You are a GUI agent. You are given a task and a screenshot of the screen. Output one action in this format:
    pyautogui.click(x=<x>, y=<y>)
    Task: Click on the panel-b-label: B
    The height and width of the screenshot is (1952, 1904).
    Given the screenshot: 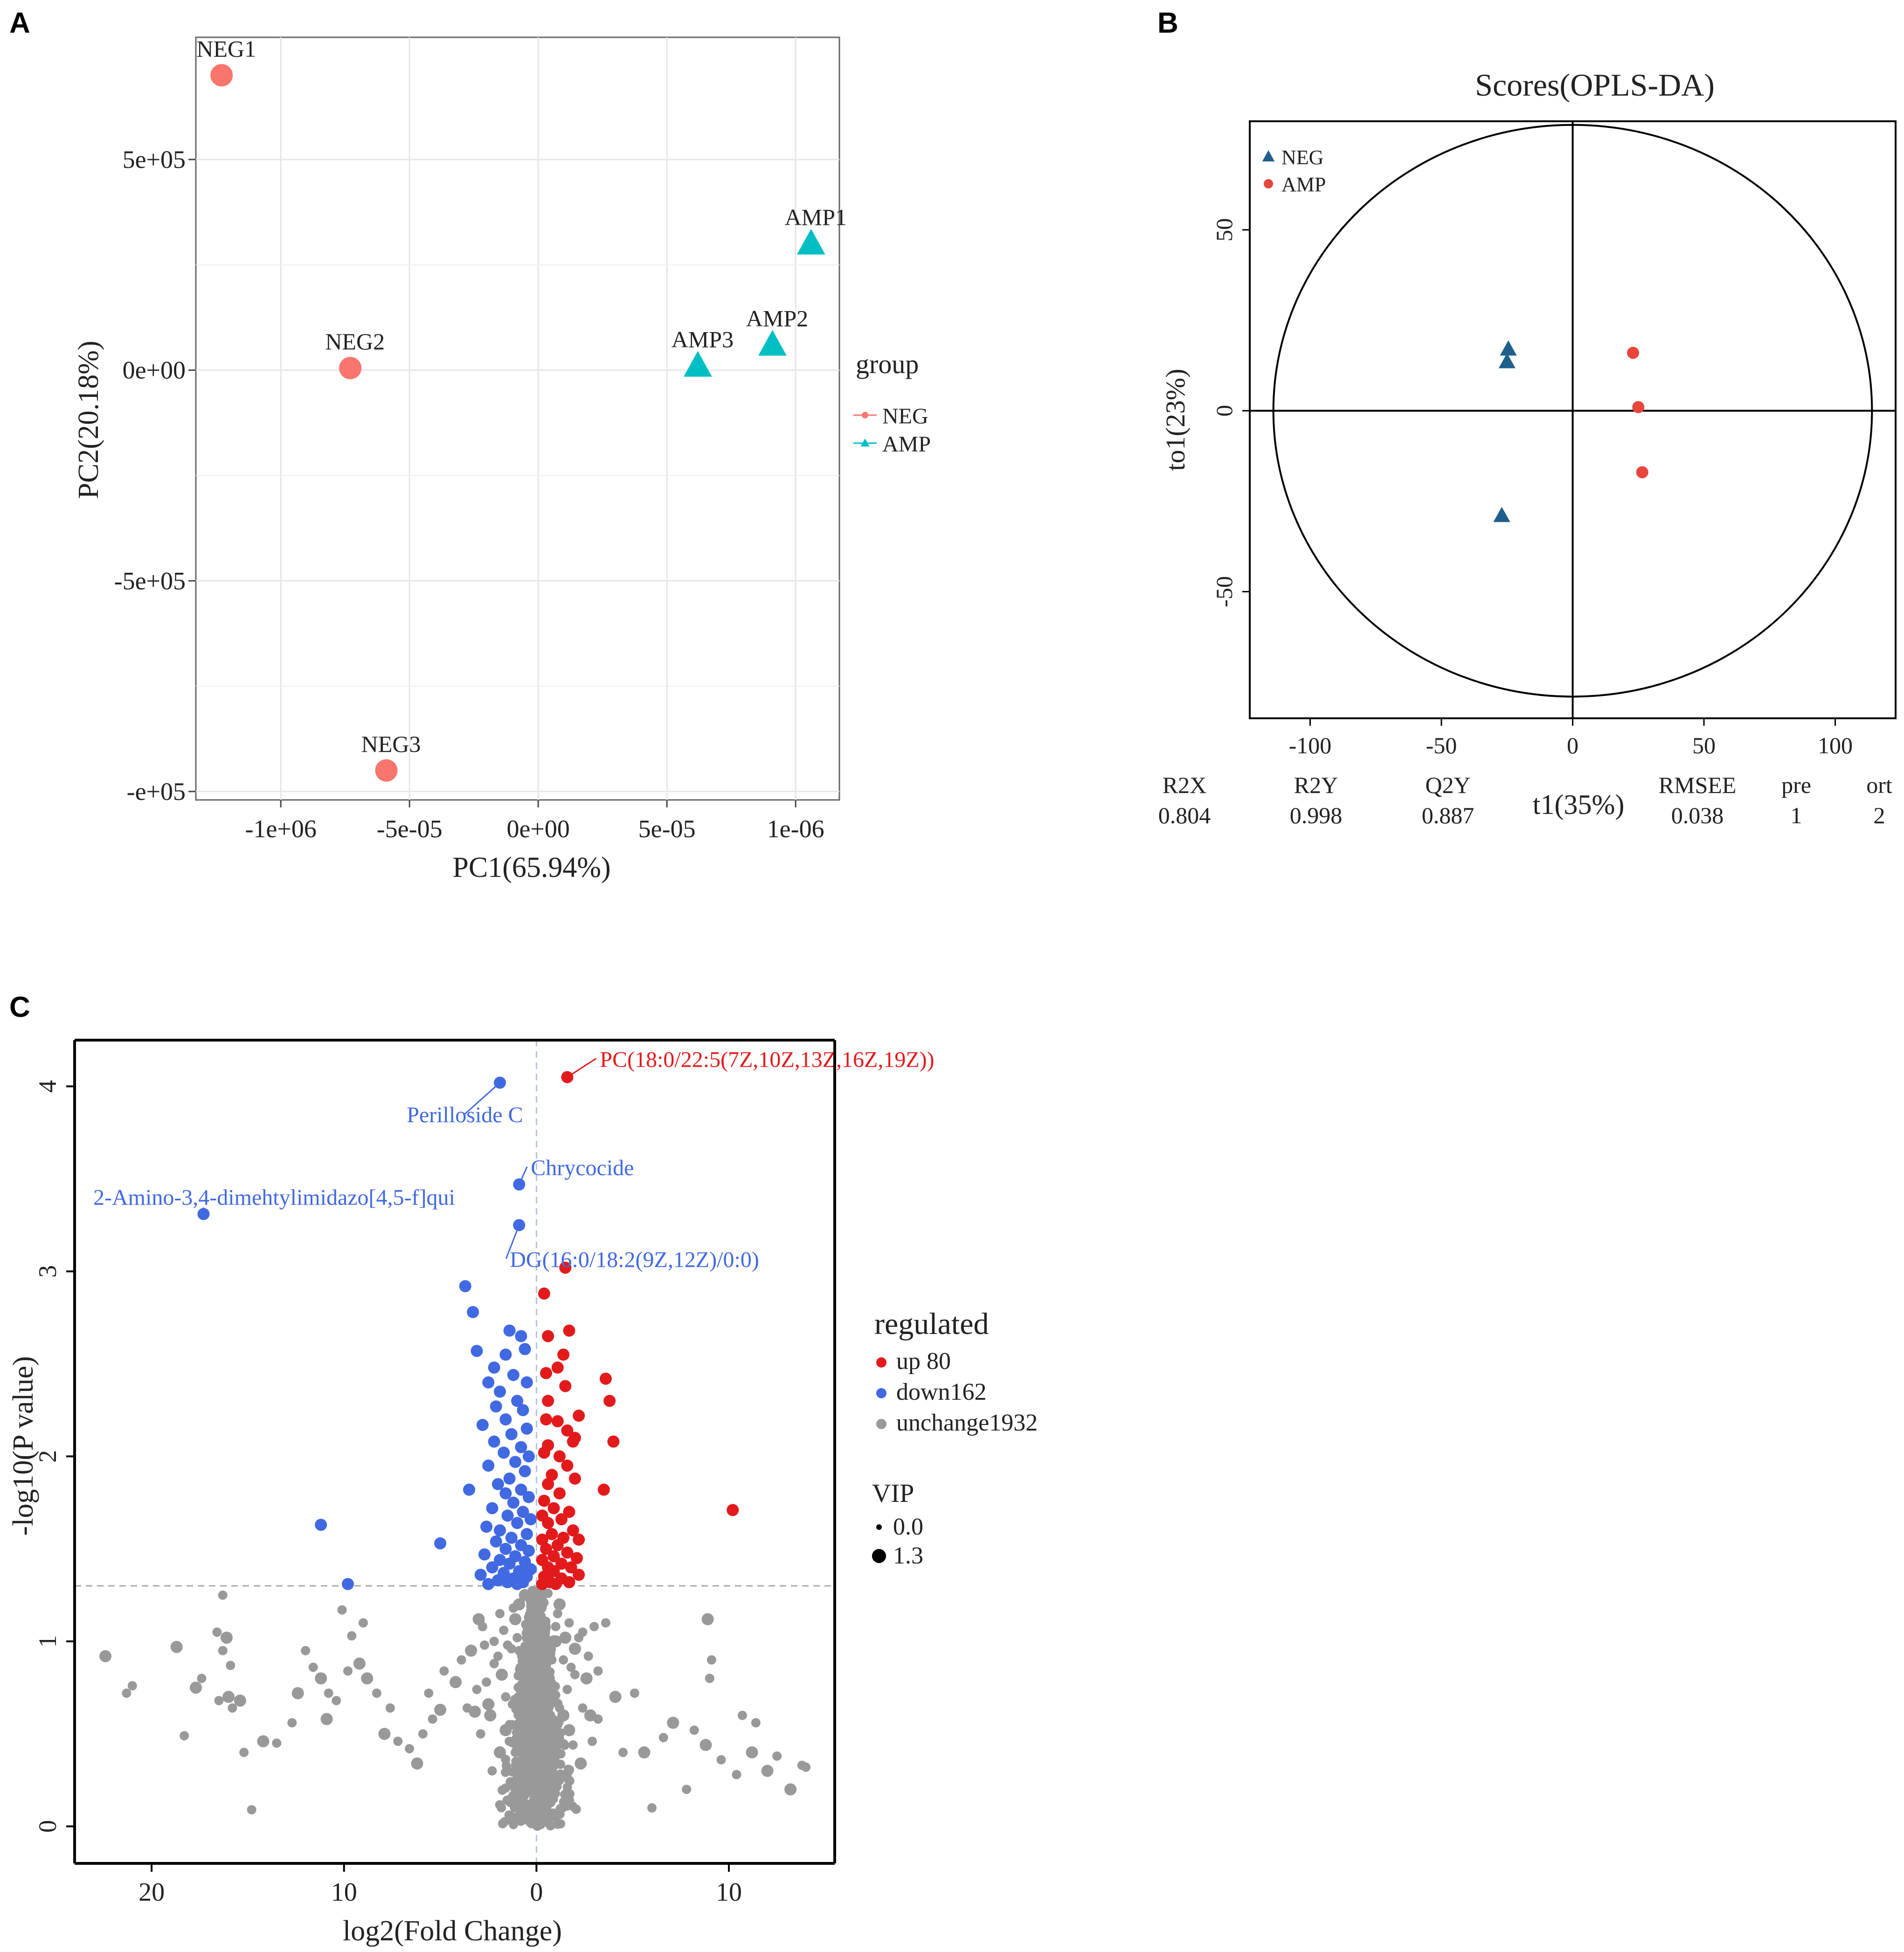 What is the action you would take?
    pyautogui.click(x=1167, y=23)
    